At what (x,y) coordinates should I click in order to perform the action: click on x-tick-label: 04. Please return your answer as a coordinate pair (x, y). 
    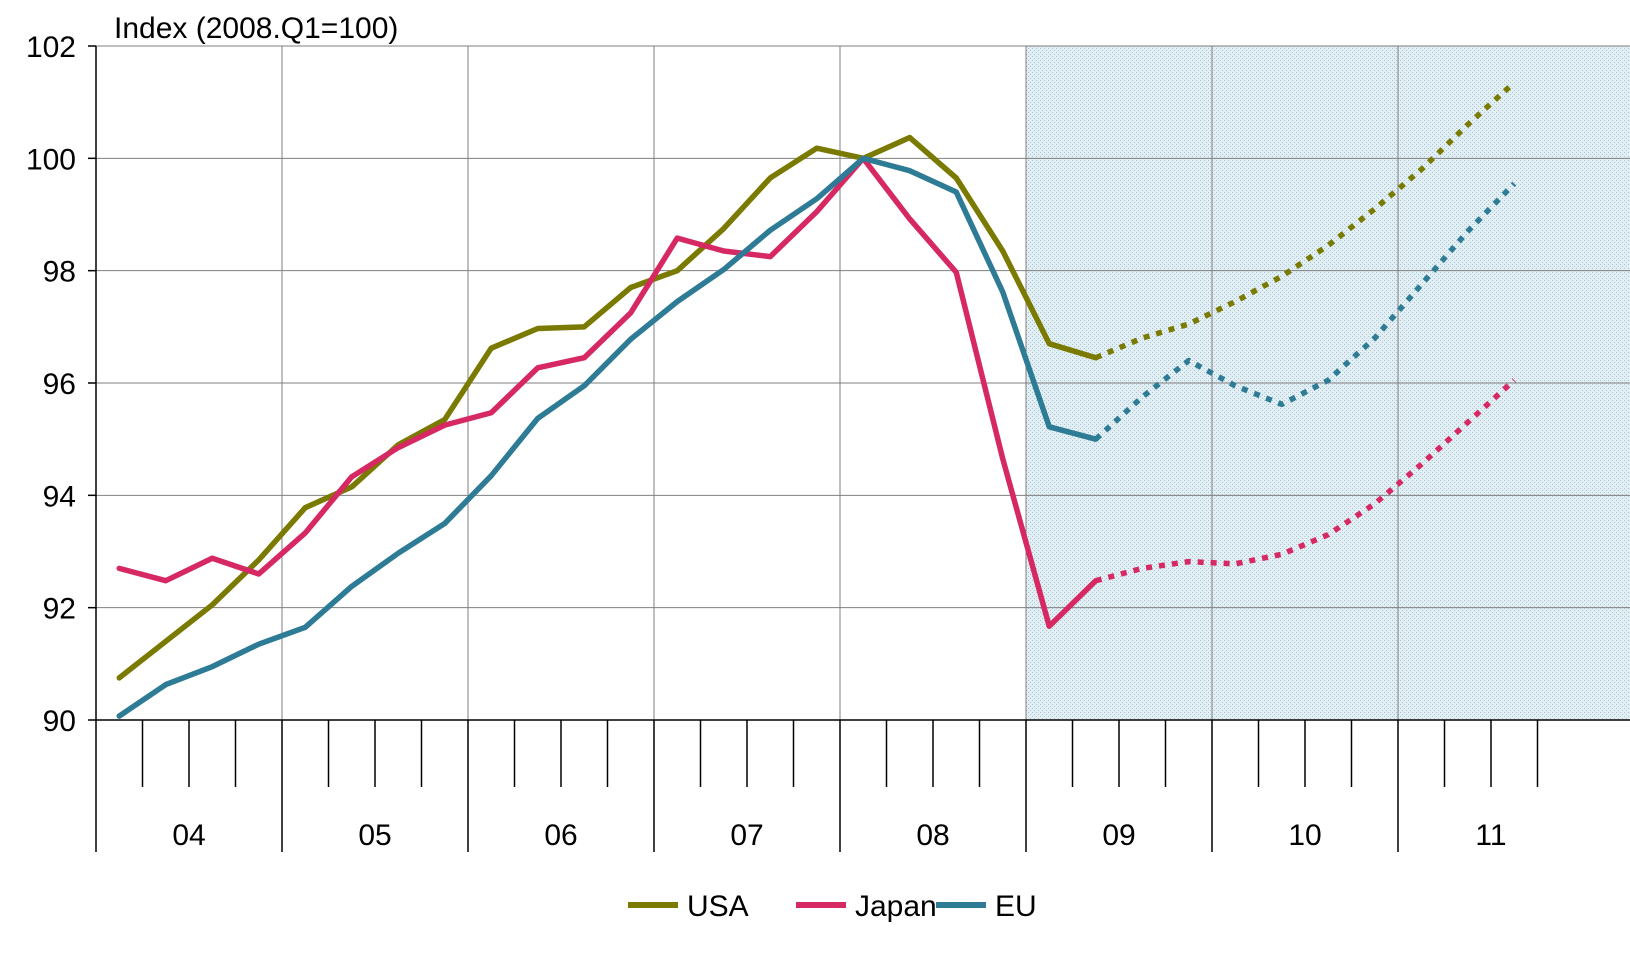
    Looking at the image, I should click on (188, 835).